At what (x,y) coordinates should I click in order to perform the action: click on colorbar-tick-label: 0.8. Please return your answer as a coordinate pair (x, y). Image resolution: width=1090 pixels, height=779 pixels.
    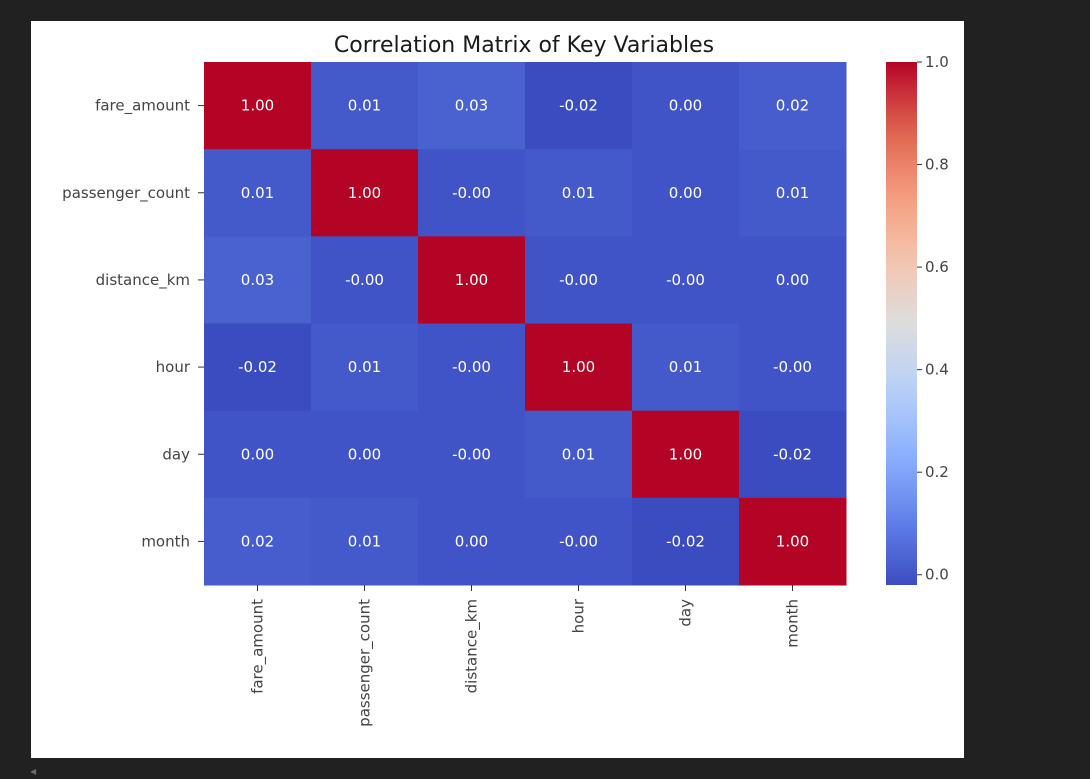
    Looking at the image, I should click on (937, 165).